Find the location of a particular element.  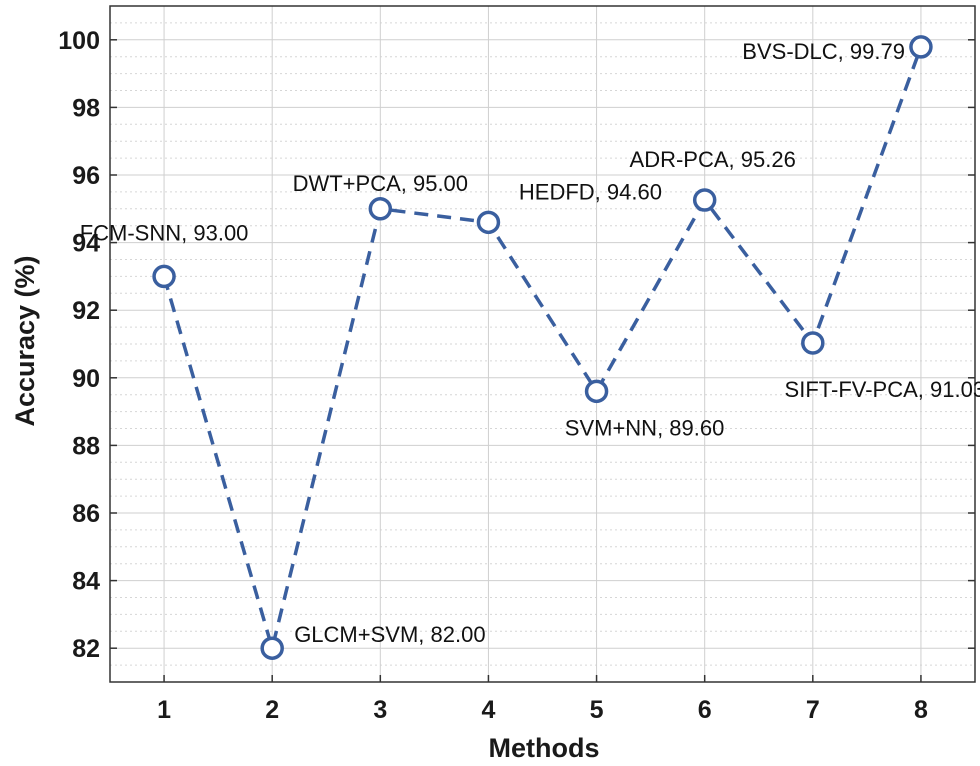

y-tick-label: 82 is located at coordinates (86, 649).